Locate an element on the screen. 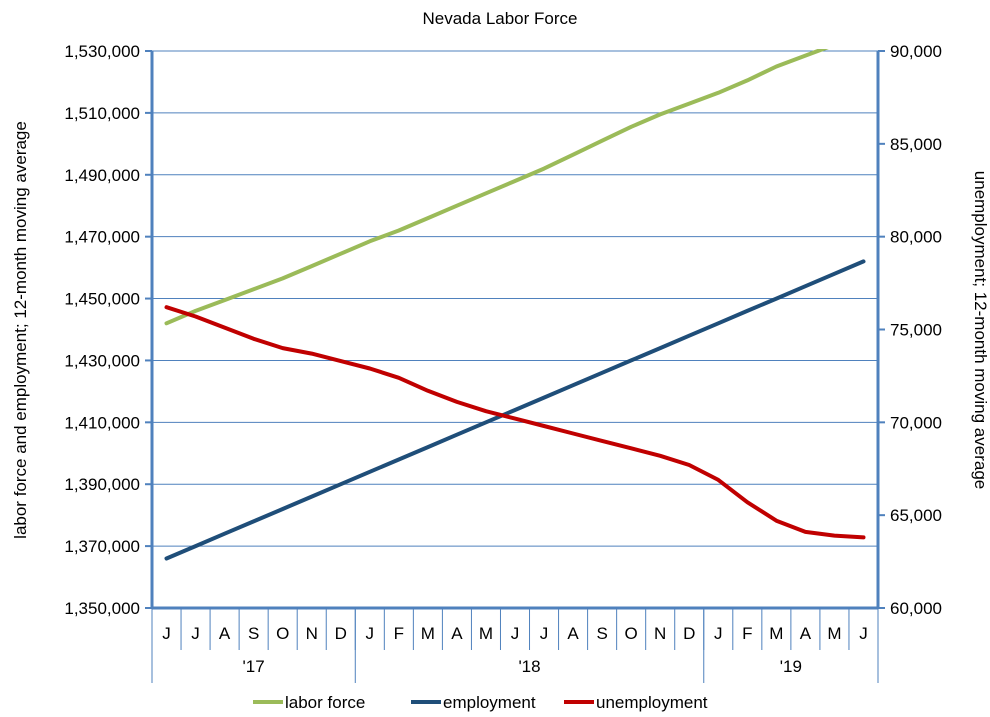 Image resolution: width=990 pixels, height=717 pixels. legend-label: unemployment is located at coordinates (652, 702).